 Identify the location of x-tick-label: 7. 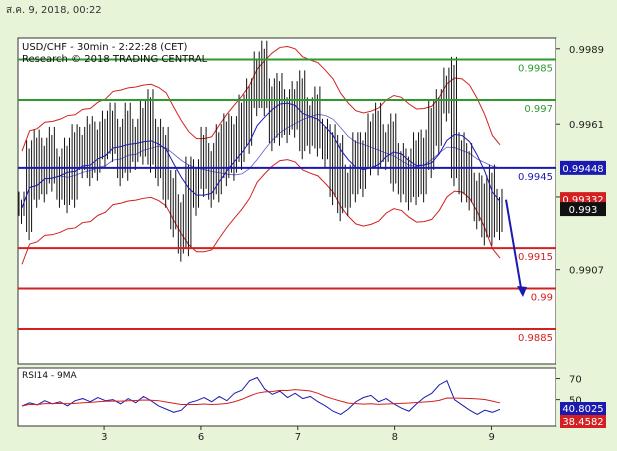
(298, 437).